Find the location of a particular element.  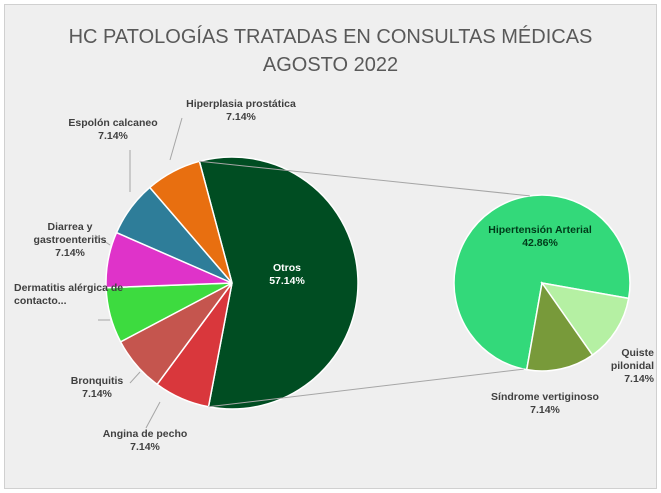

data-label-name: Angina de pecho is located at coordinates (145, 434).